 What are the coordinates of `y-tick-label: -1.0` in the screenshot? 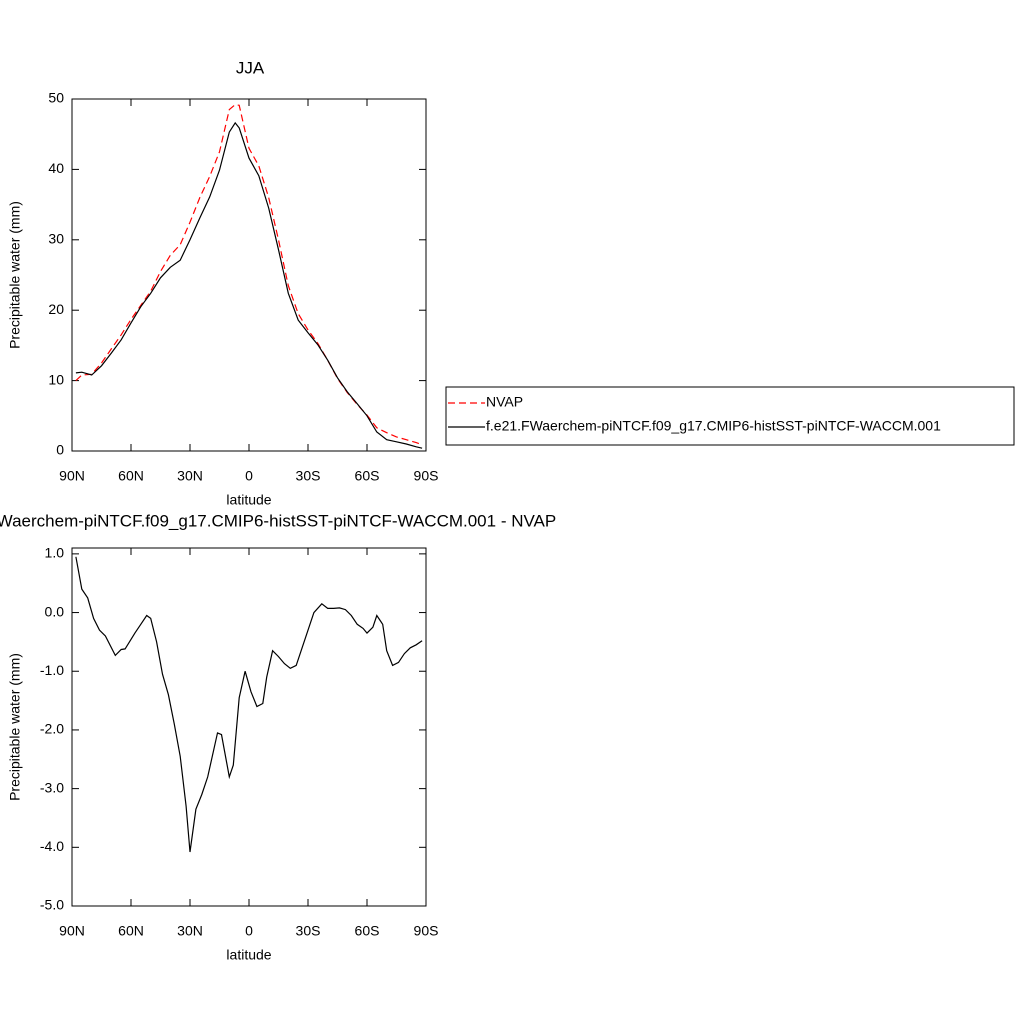 It's located at (52, 670).